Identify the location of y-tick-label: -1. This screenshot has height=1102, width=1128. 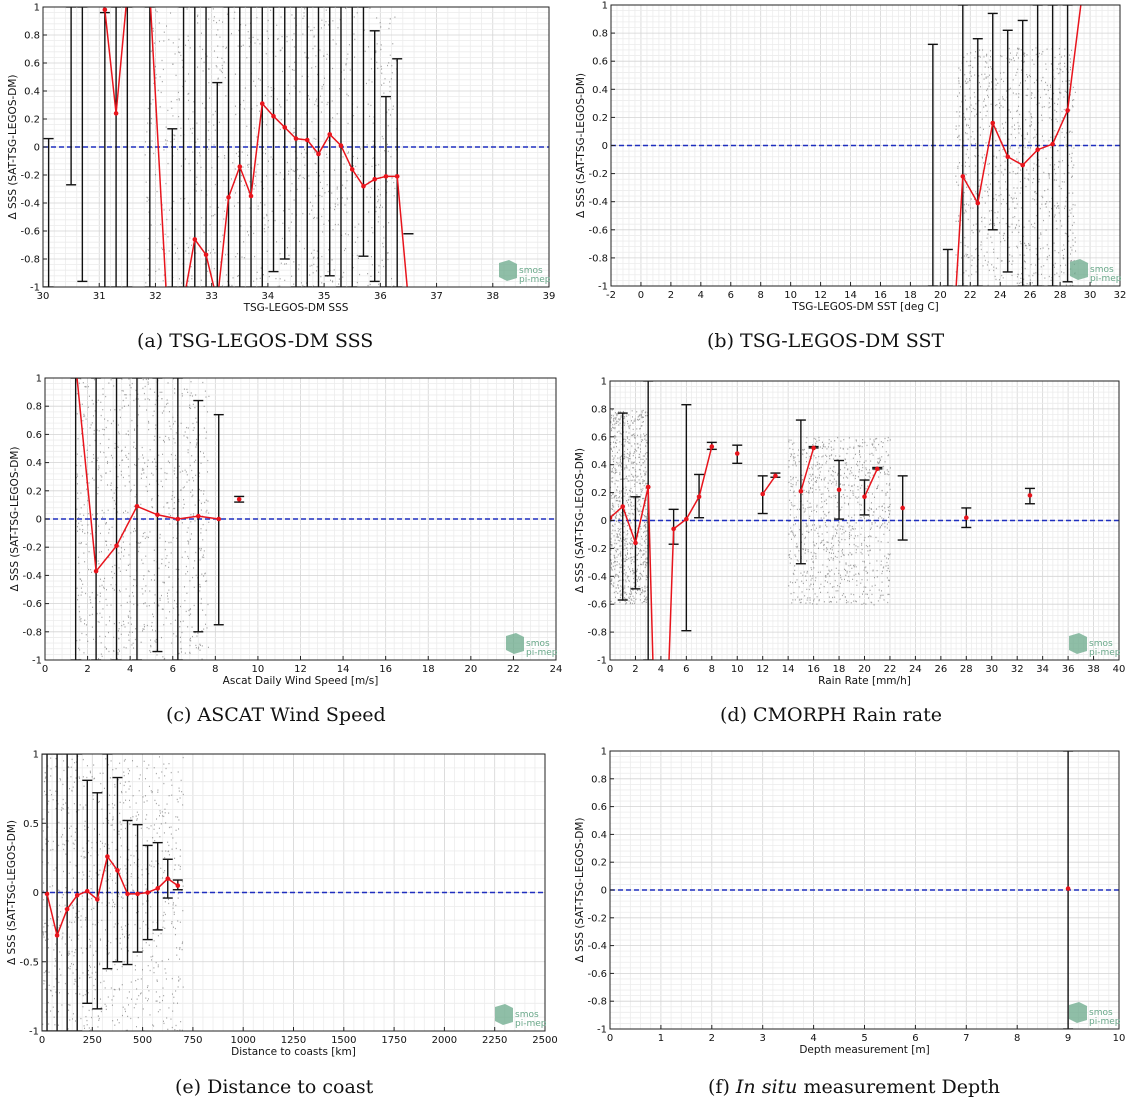
(603, 287).